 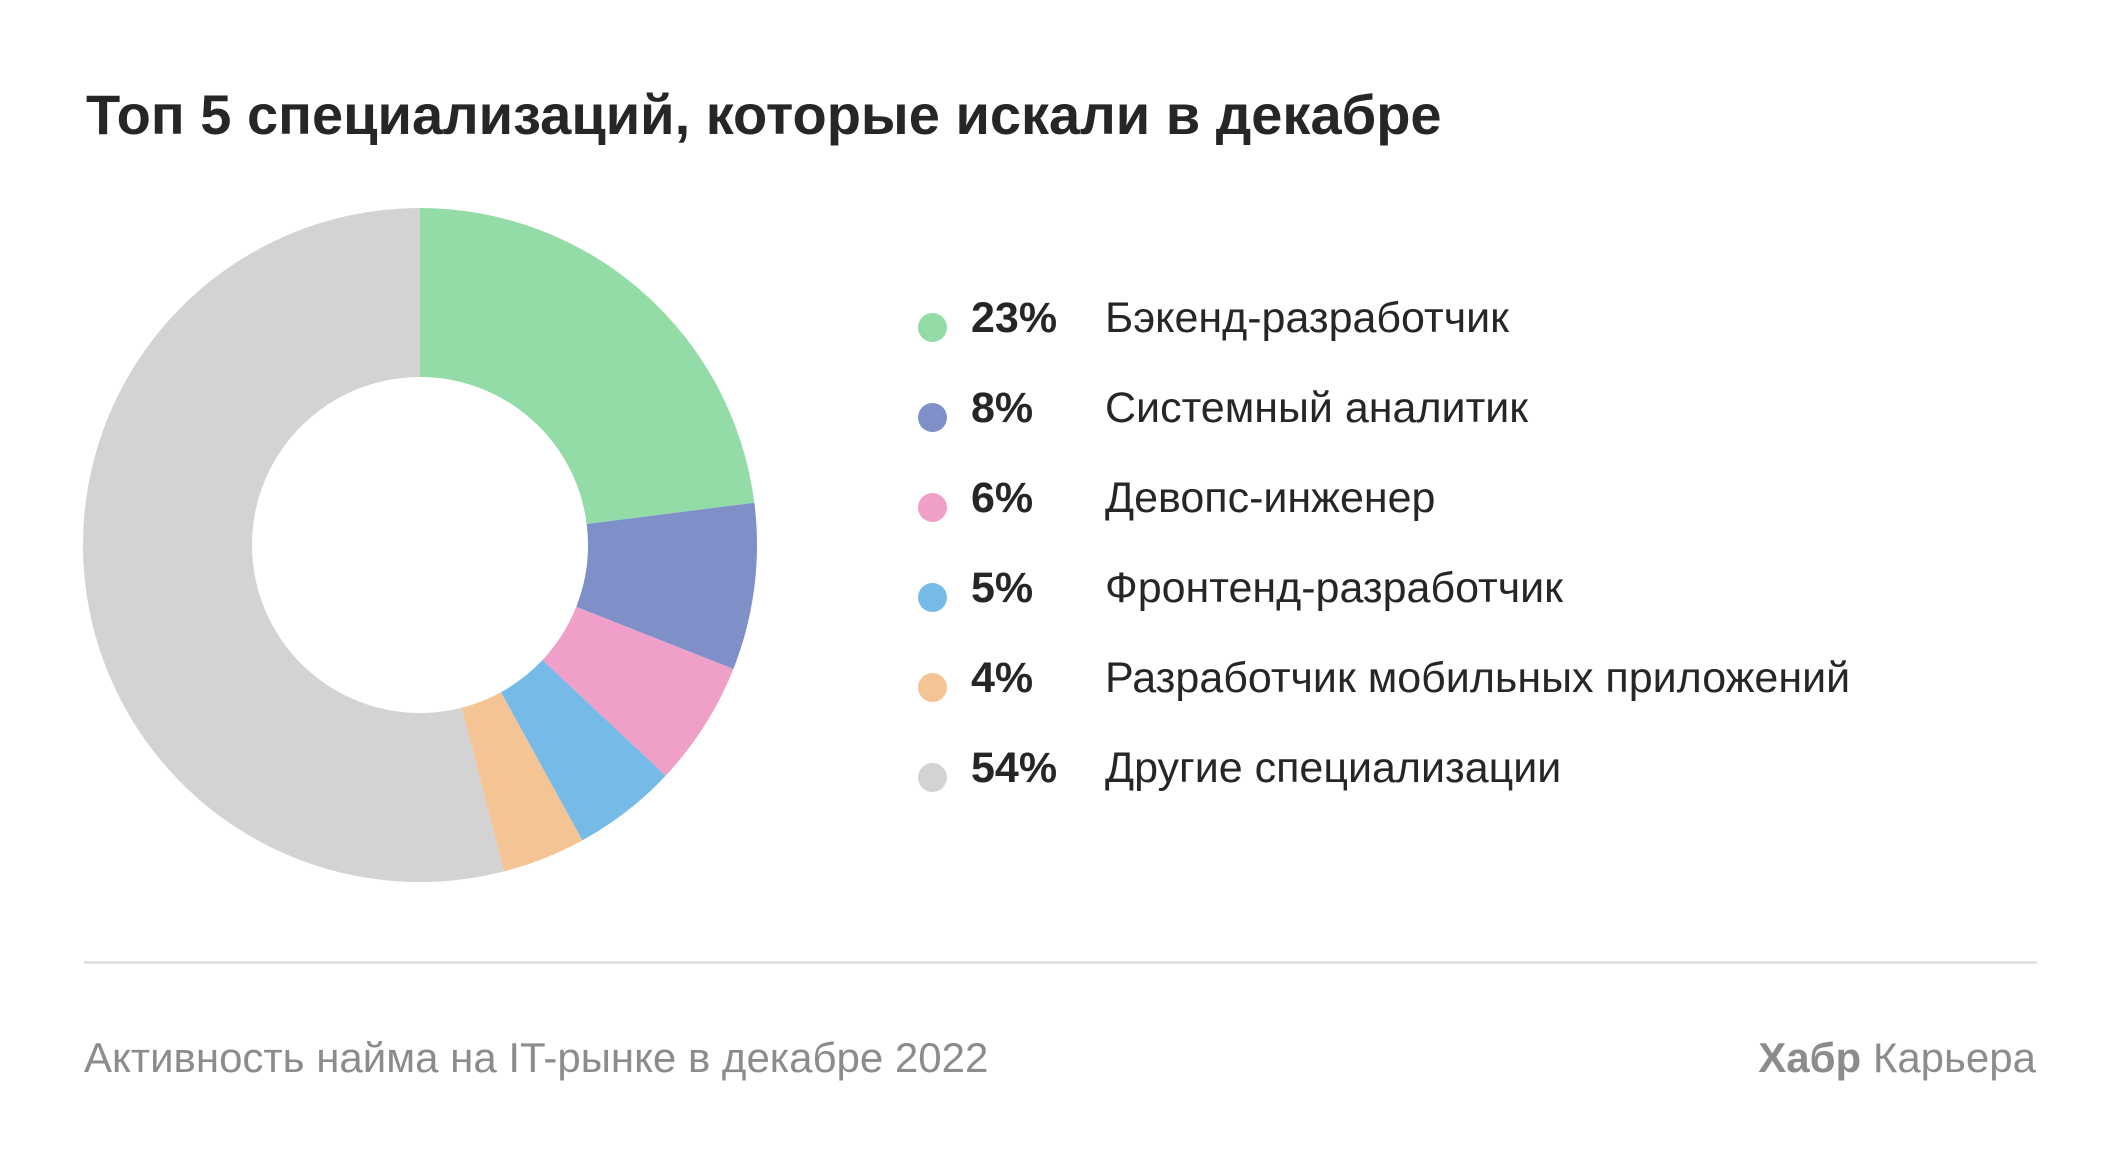 I want to click on legend-item: 4% Разработчик мобильных приложений, so click(x=1418, y=695).